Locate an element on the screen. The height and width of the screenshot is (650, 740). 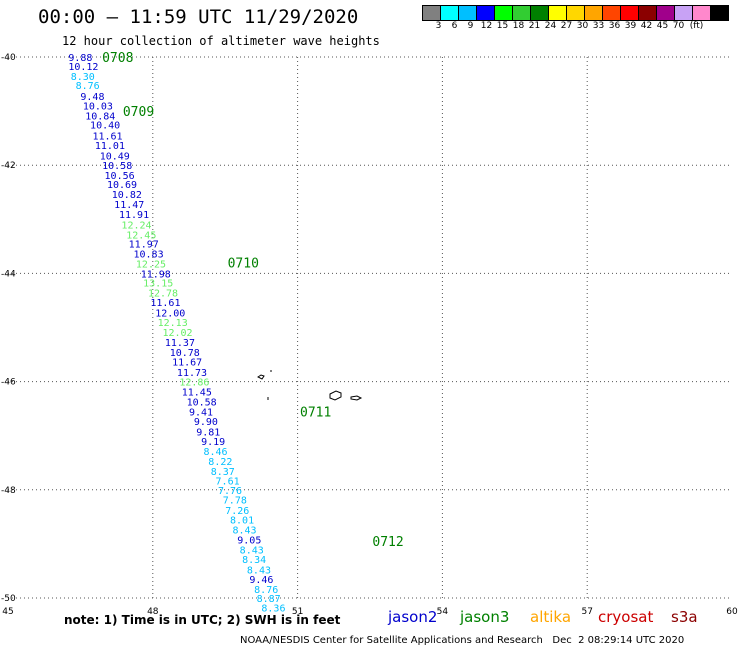
land-outline is located at coordinates (310, 385).